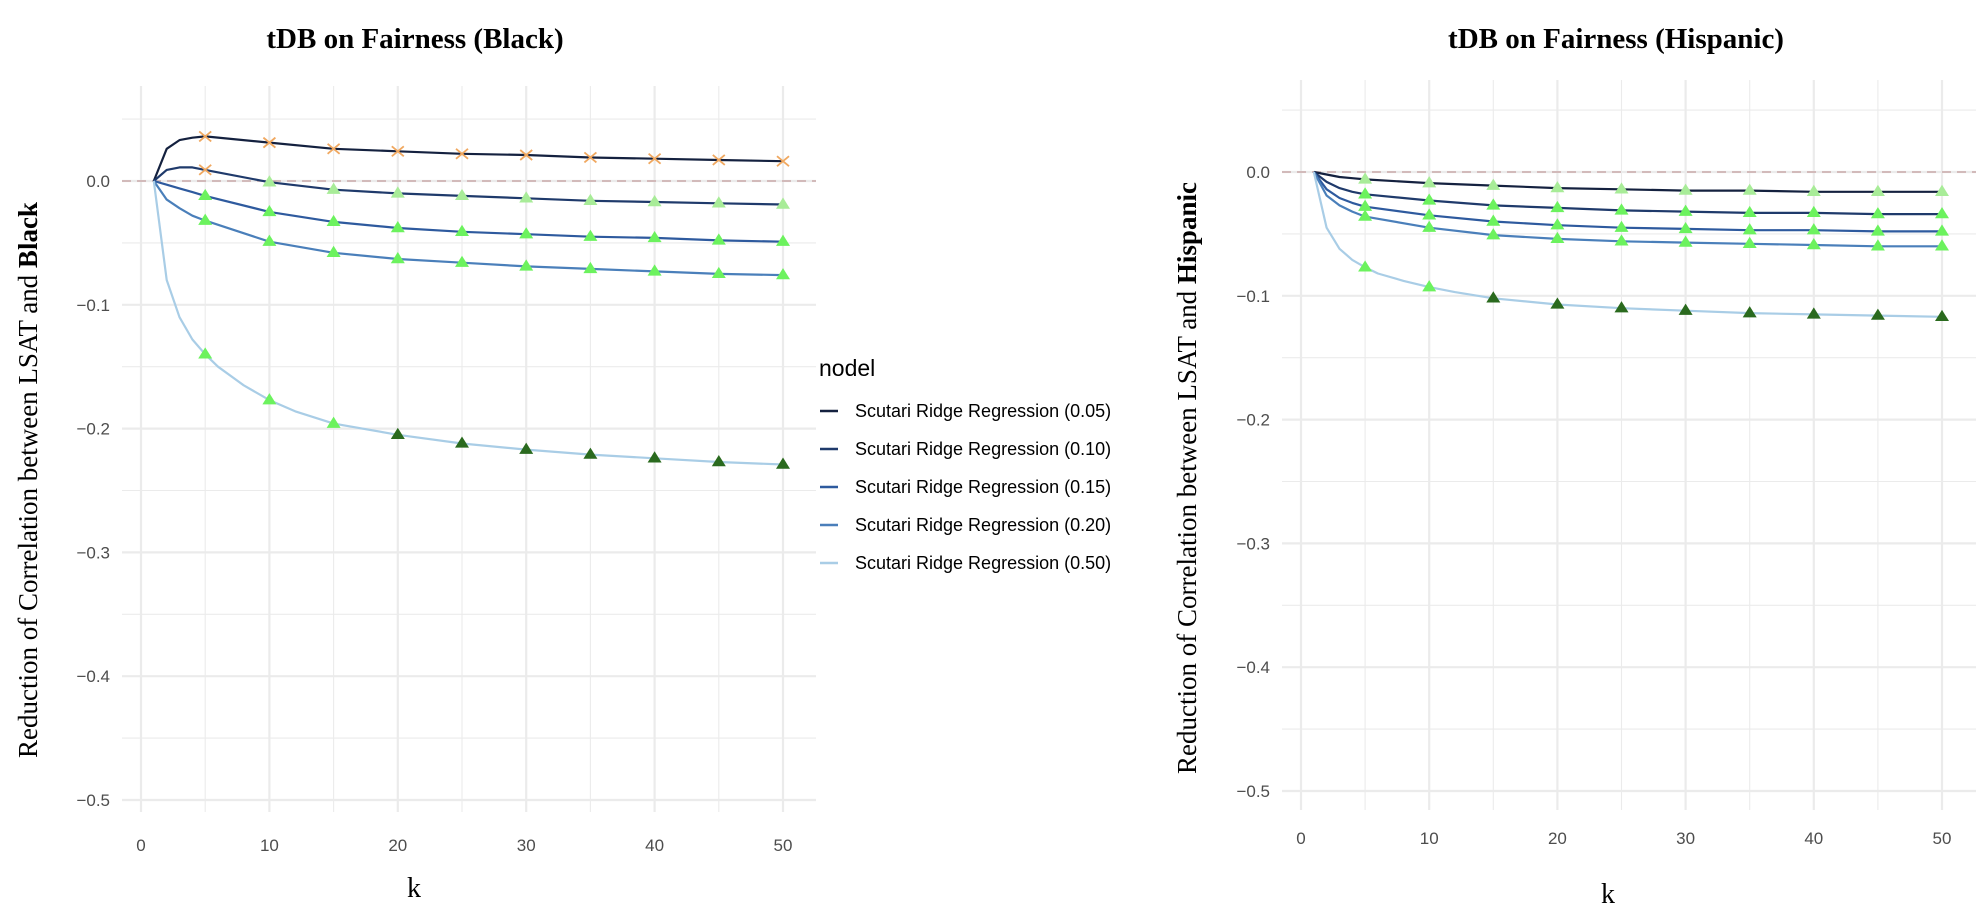 Image resolution: width=1976 pixels, height=920 pixels. What do you see at coordinates (965, 411) in the screenshot?
I see `legend-item: Scutari Ridge Regression (0.05)` at bounding box center [965, 411].